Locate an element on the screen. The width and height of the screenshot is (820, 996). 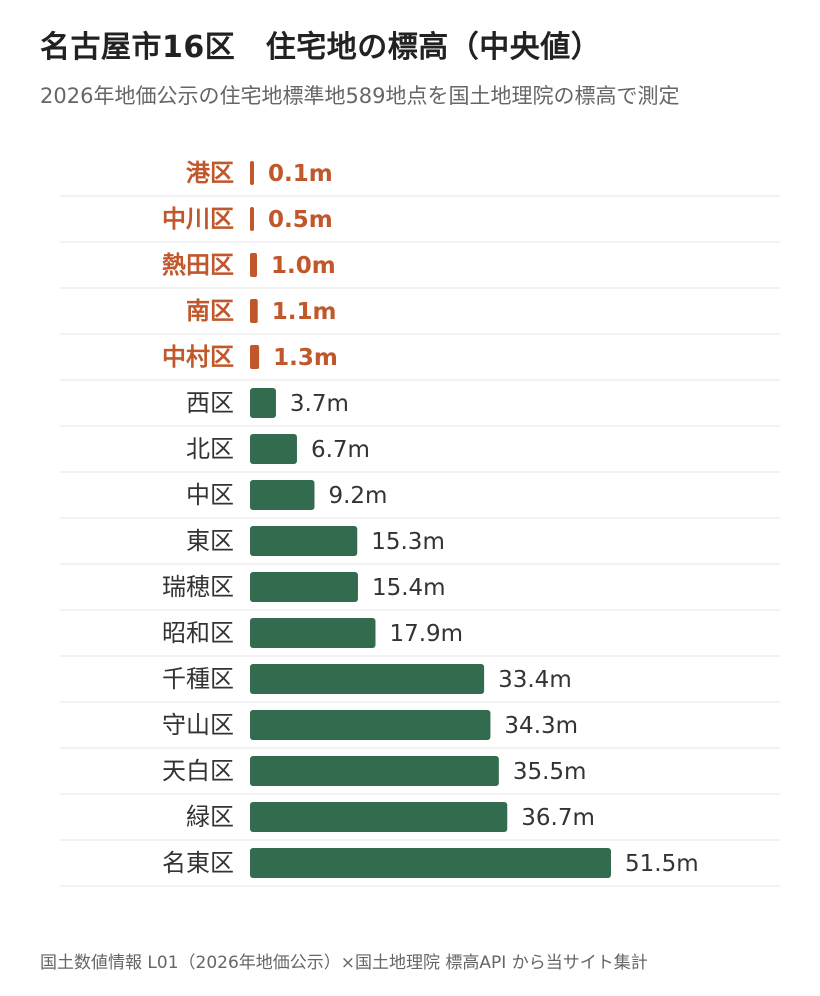
chart-subtitle: 2026年地価公示の住宅地標準地589地点を国土地理院の標高で測定 is located at coordinates (360, 96).